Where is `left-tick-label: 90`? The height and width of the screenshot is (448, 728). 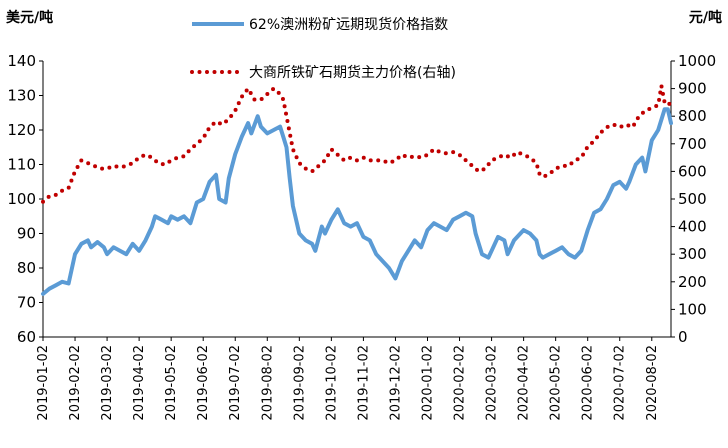
left-tick-label: 90 is located at coordinates (26, 234).